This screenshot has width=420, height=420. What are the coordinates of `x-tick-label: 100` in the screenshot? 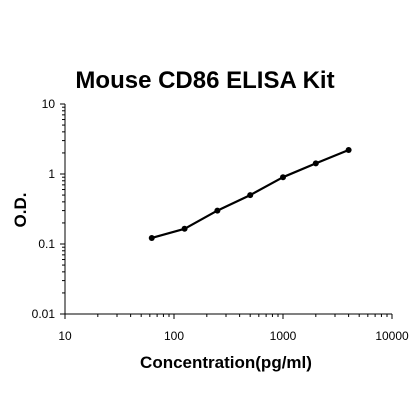 It's located at (174, 336).